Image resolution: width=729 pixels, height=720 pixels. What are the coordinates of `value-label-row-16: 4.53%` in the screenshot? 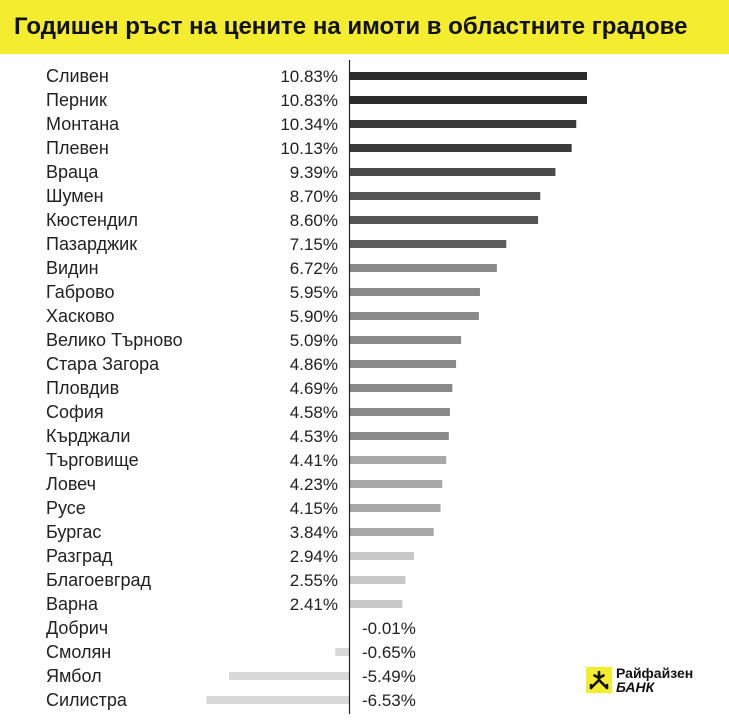 It's located at (314, 436).